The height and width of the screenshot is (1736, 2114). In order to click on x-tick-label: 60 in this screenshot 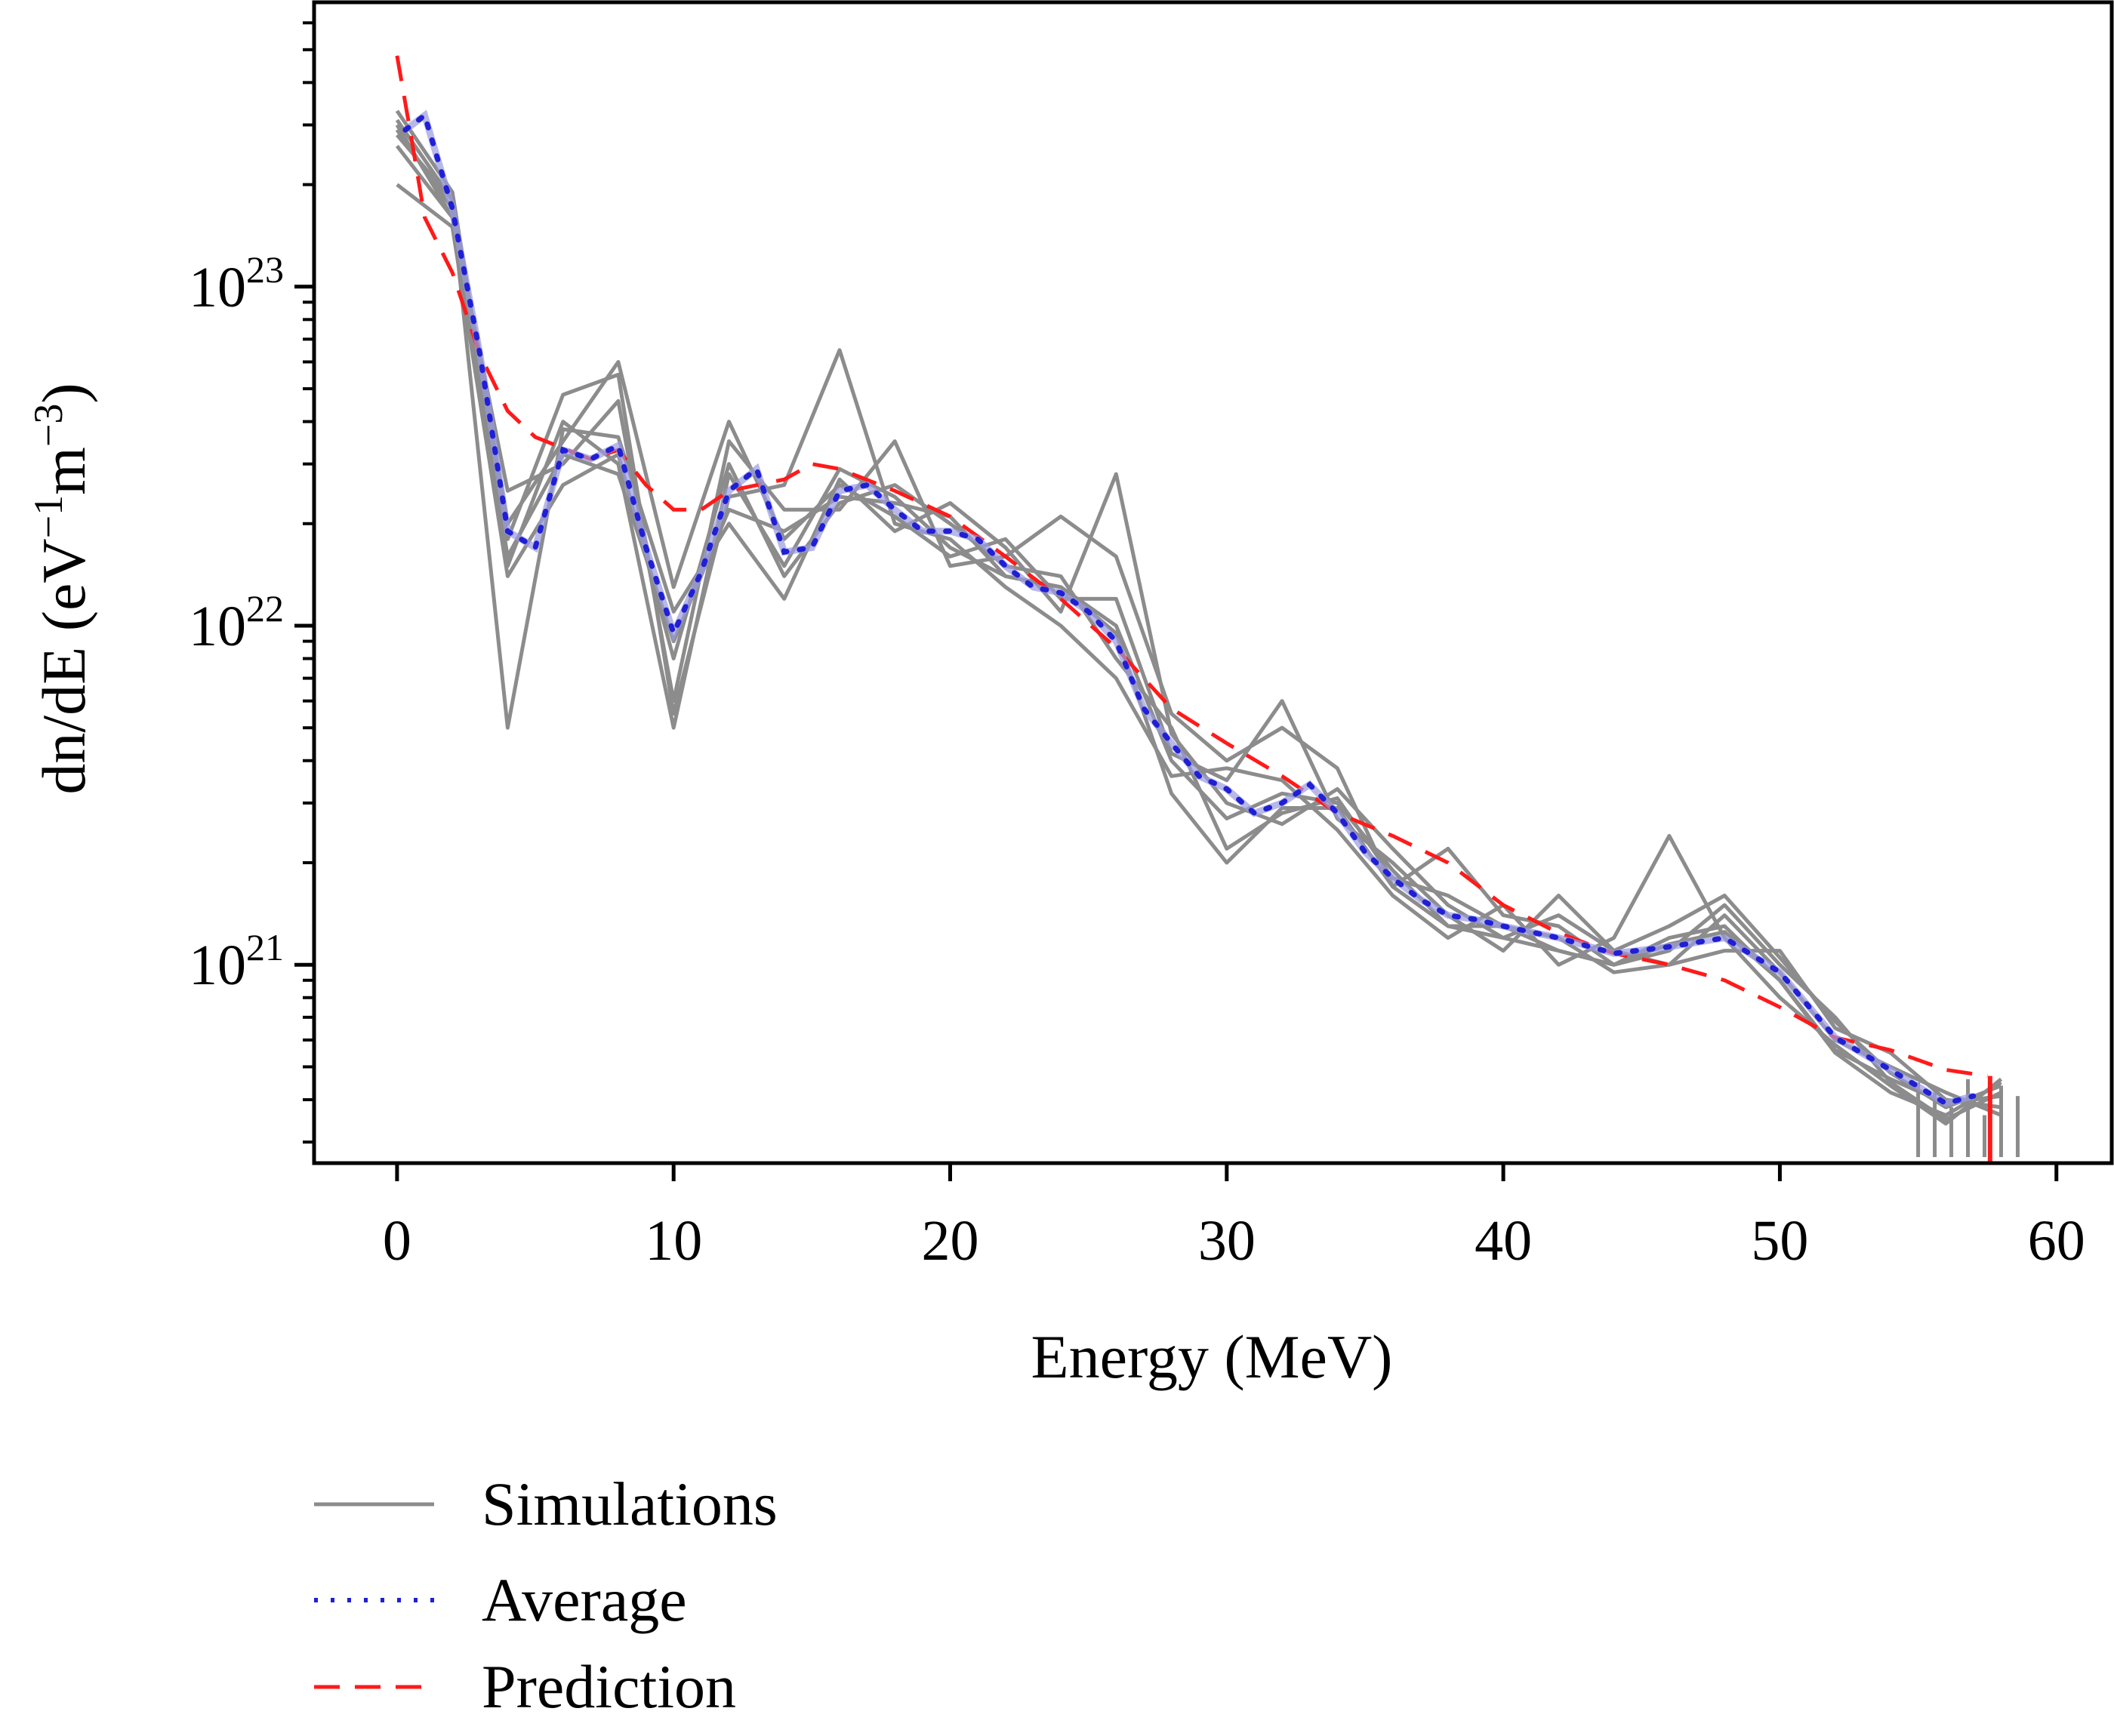, I will do `click(2056, 1241)`.